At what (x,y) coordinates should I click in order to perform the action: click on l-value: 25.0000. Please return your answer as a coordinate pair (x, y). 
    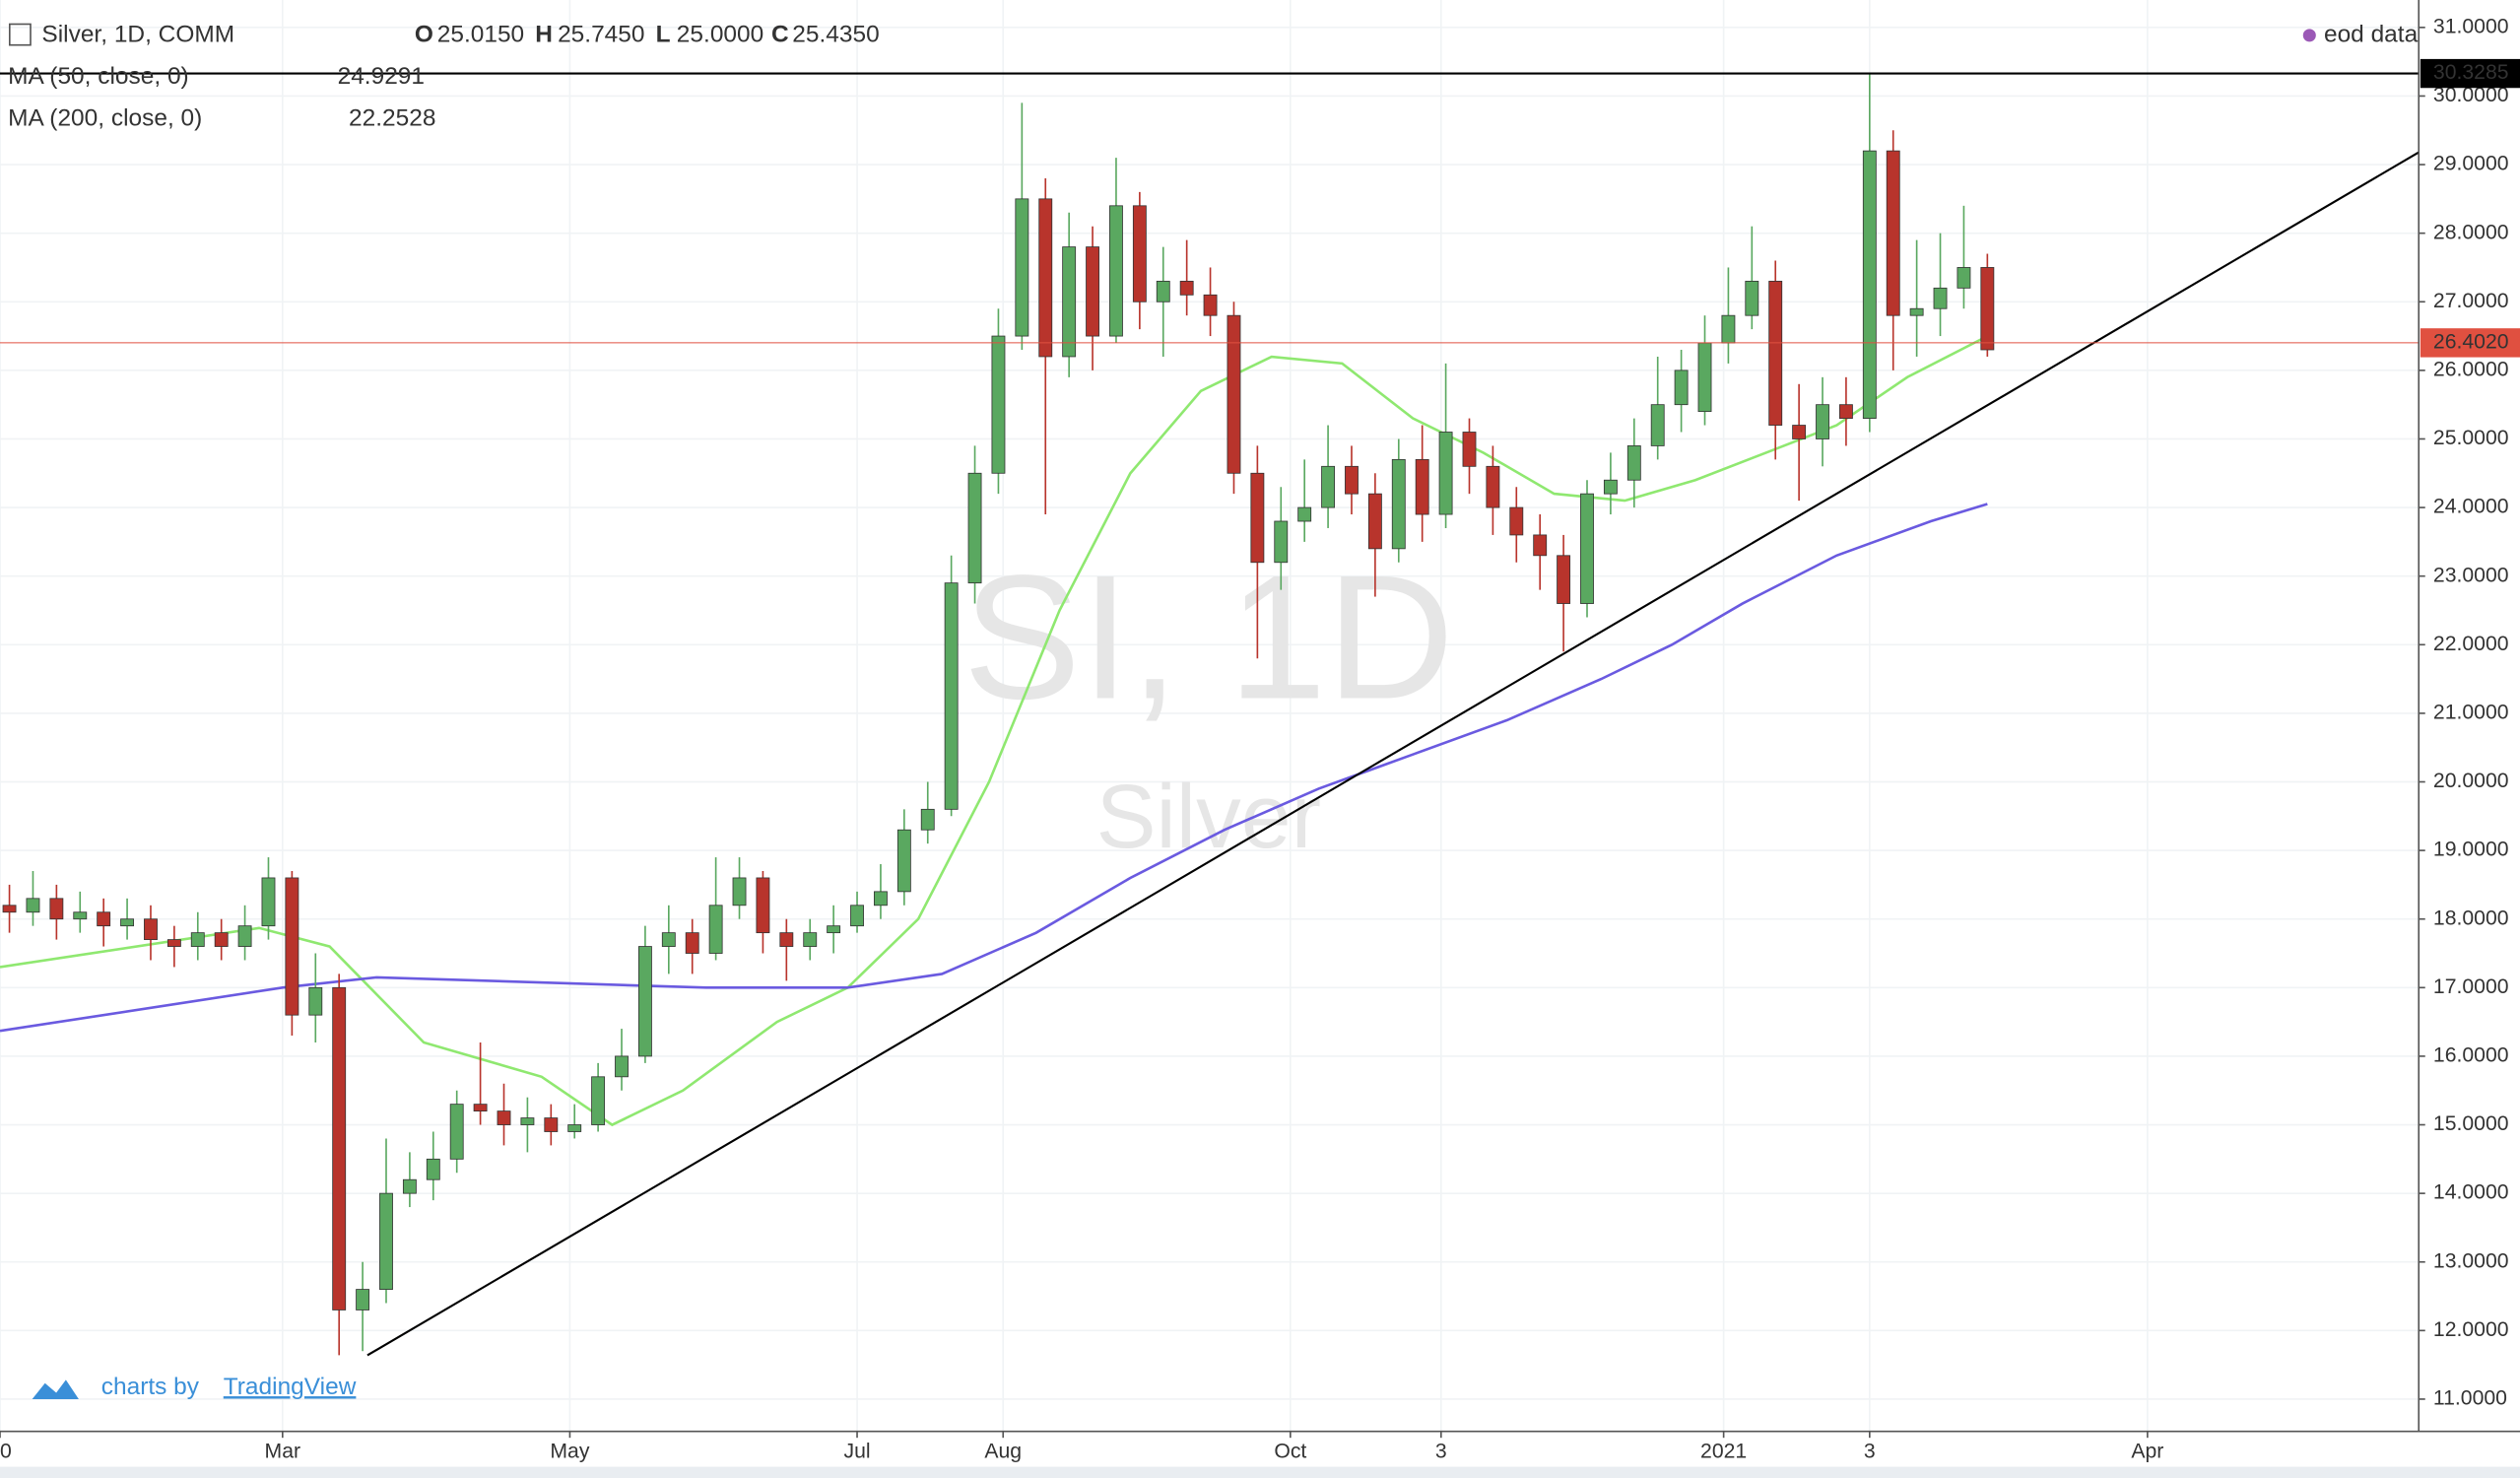
    Looking at the image, I should click on (720, 34).